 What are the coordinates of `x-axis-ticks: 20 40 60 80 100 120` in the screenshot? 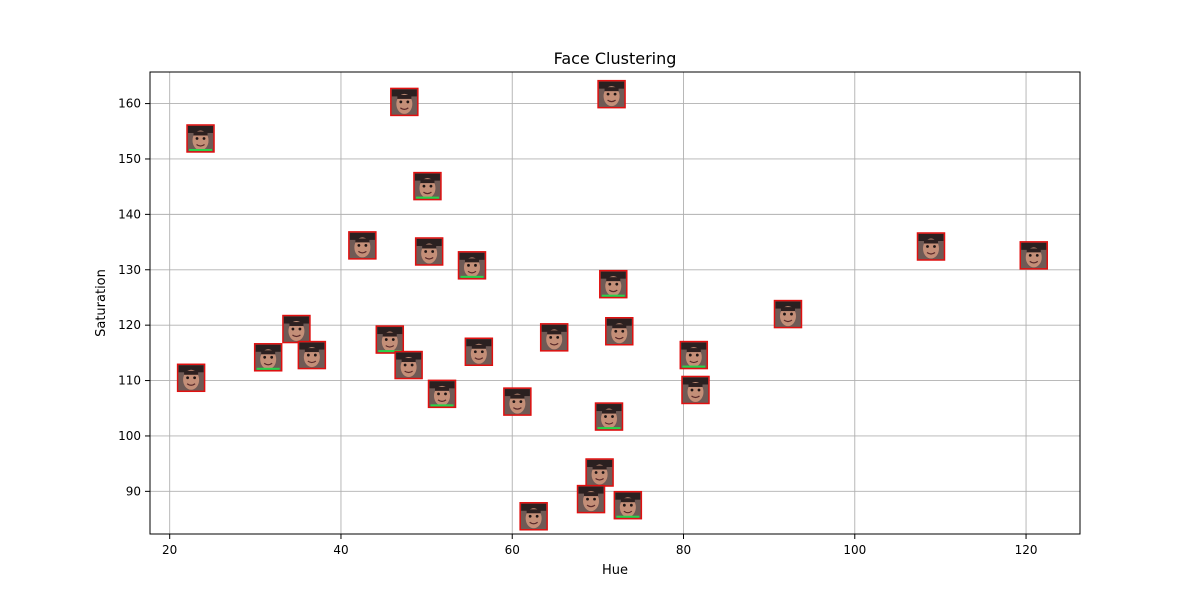 It's located at (600, 545).